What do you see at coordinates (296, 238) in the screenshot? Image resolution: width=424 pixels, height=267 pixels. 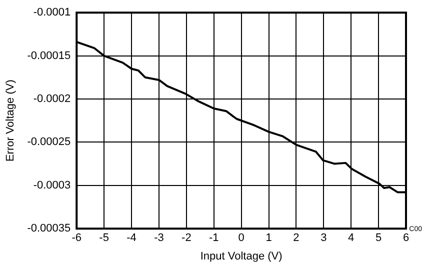 I see `x-tick-label: 2` at bounding box center [296, 238].